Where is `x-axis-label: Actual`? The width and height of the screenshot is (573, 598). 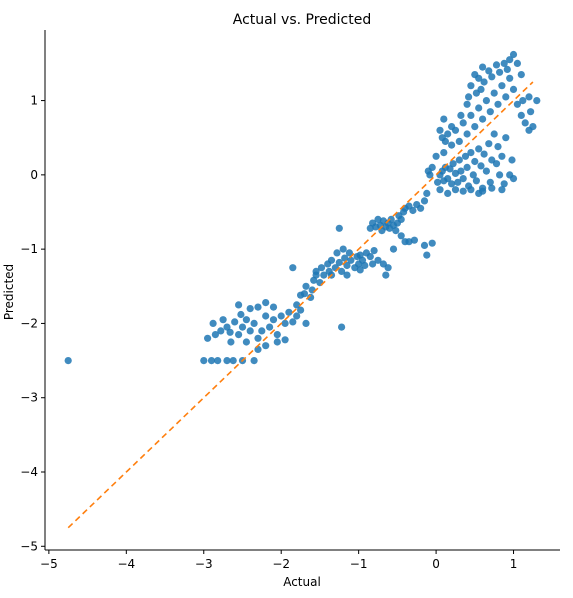 x-axis-label: Actual is located at coordinates (302, 582).